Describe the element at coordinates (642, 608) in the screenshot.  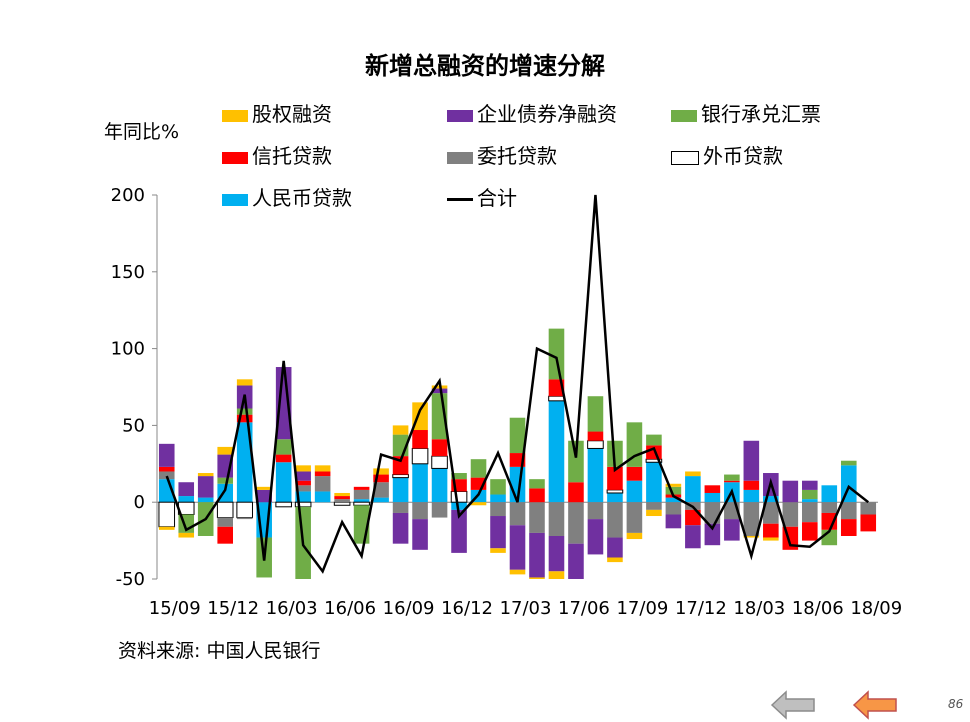
I see `x-tick-label: 17/09` at that location.